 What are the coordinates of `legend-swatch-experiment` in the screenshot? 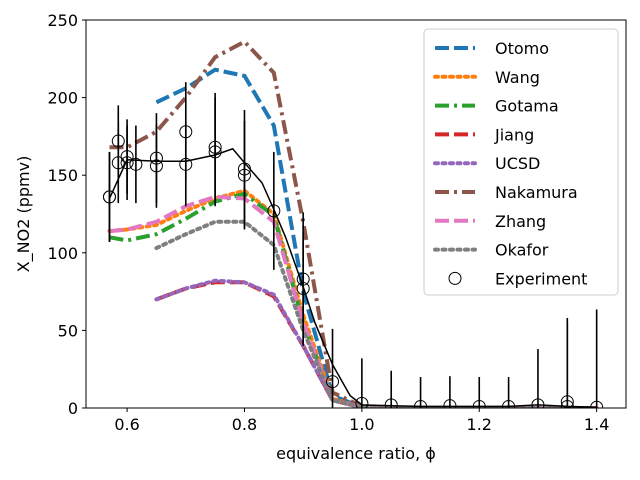 It's located at (455, 278).